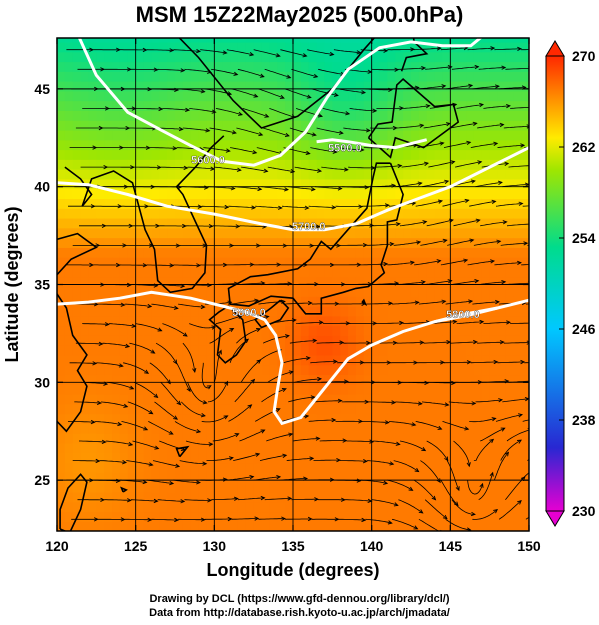 This screenshot has width=599, height=625. Describe the element at coordinates (182, 451) in the screenshot. I see `coastline` at that location.